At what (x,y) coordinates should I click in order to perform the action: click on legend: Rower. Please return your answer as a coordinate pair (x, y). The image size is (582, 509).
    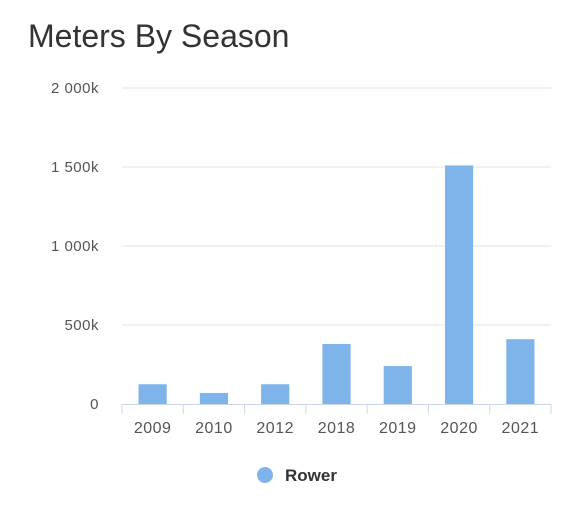
    Looking at the image, I should click on (297, 475).